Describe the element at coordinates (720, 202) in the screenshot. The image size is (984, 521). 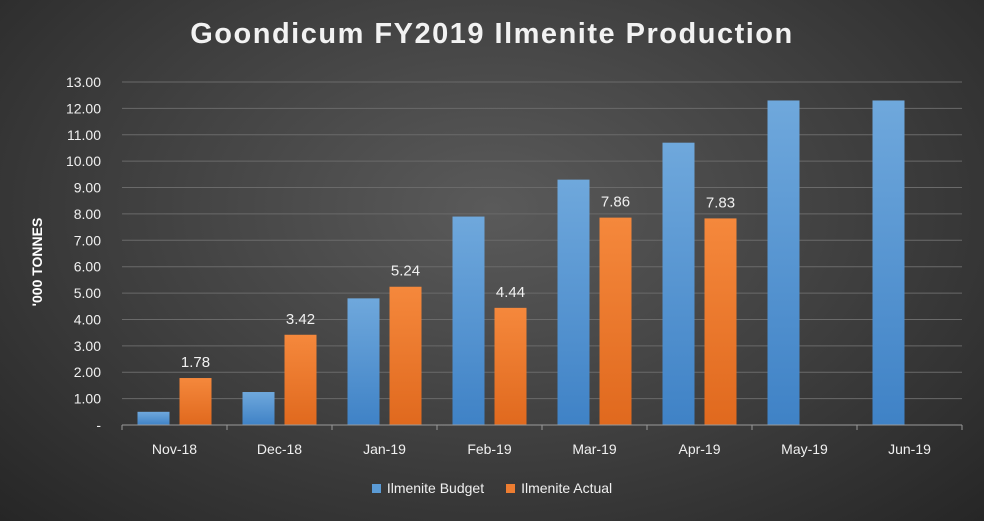
I see `data-label: 7.83` at that location.